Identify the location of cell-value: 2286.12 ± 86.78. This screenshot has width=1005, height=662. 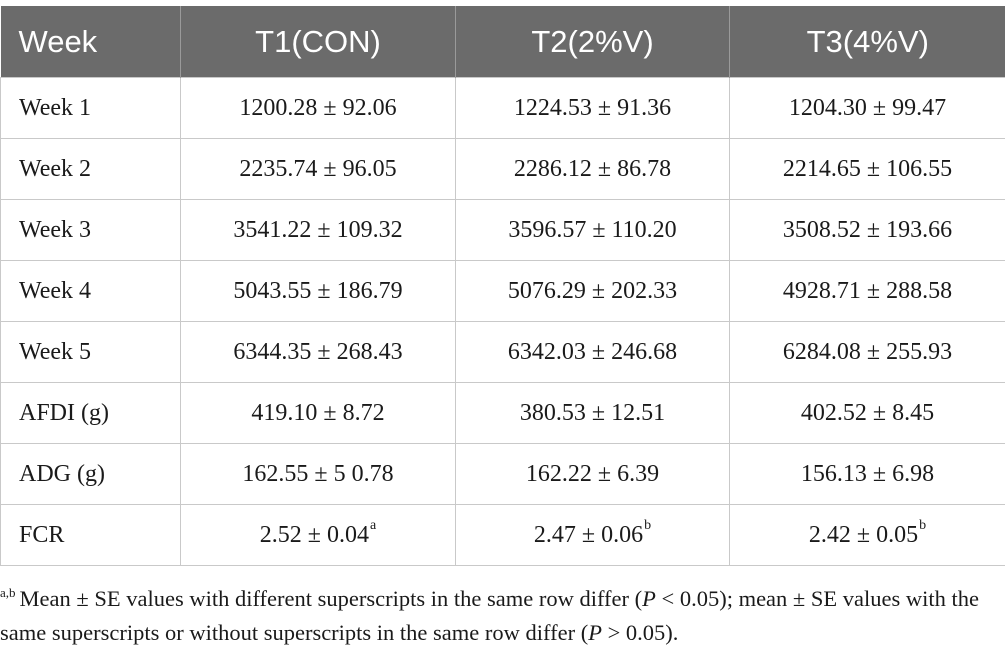
(592, 168).